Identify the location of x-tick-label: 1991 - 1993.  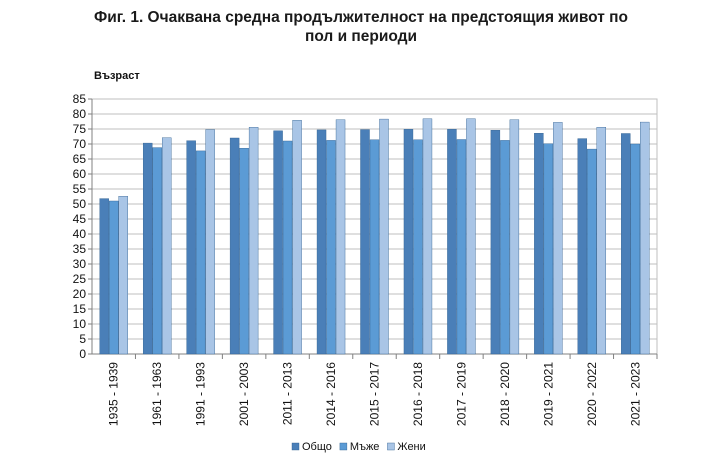
(201, 394).